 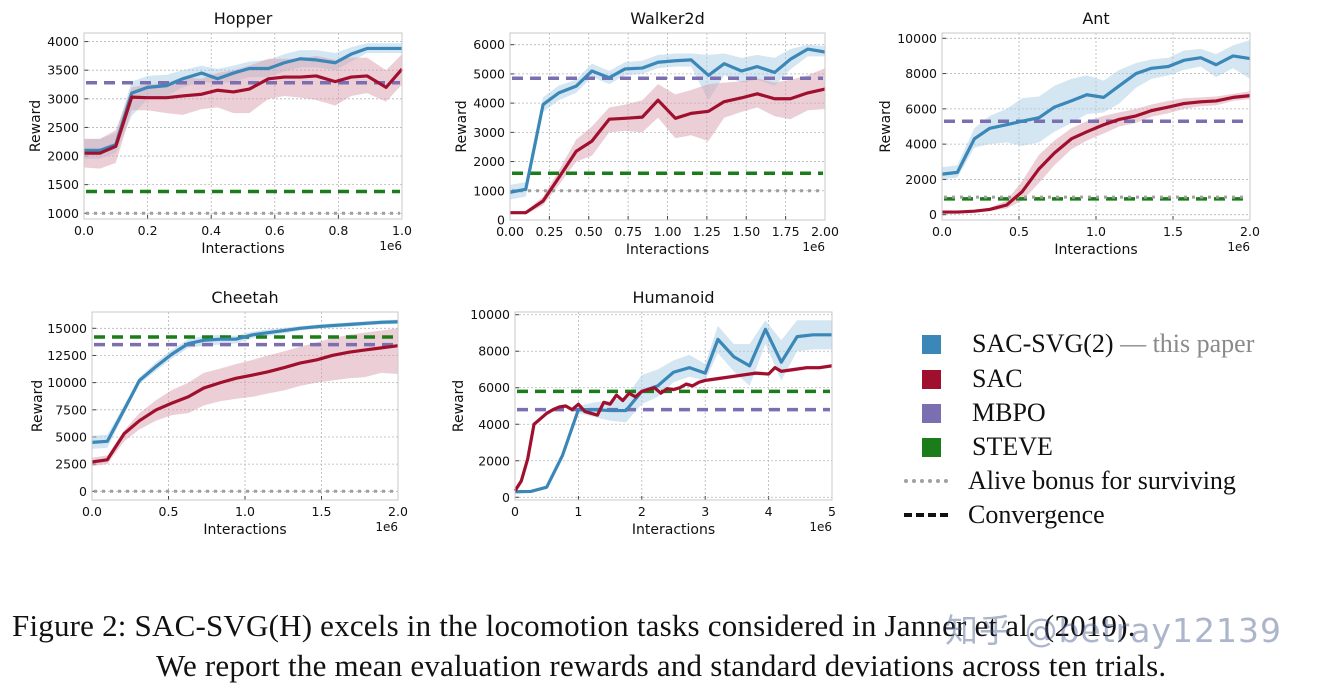 I want to click on x-tick-label: 1.50, so click(x=746, y=231).